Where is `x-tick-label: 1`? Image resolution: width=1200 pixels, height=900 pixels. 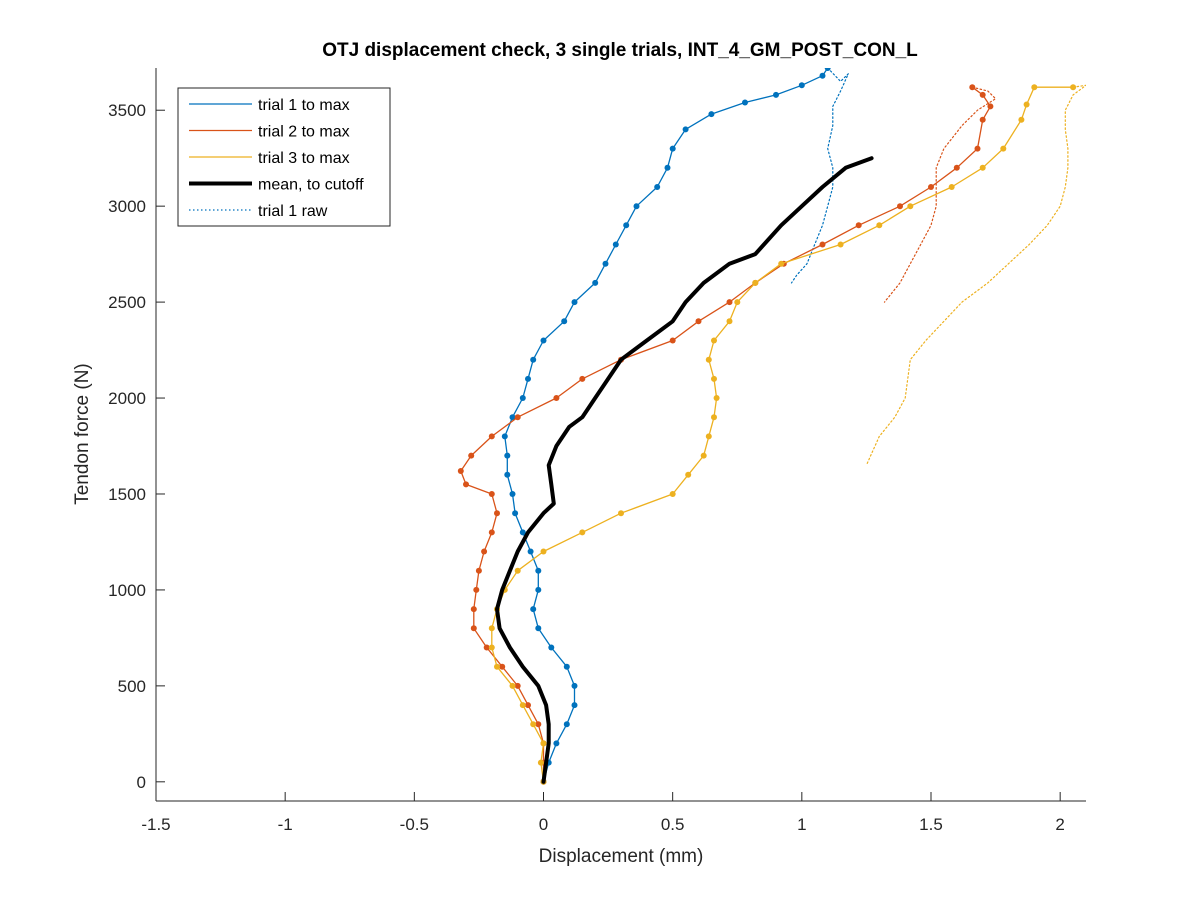 x-tick-label: 1 is located at coordinates (801, 824).